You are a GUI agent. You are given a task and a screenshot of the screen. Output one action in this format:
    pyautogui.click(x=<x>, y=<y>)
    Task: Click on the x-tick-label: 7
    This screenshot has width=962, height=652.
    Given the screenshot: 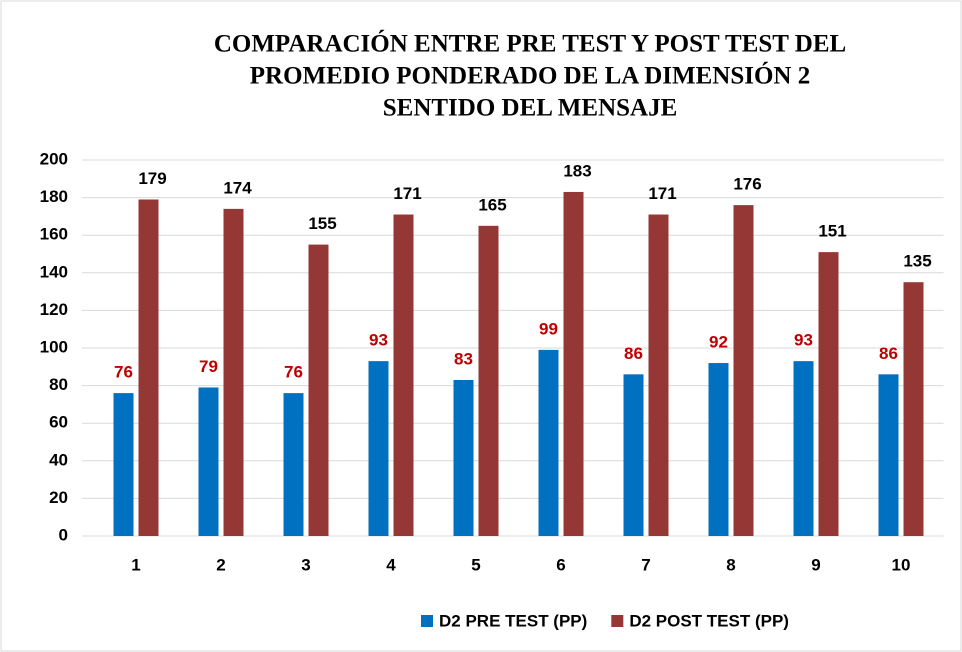 What is the action you would take?
    pyautogui.click(x=645, y=564)
    